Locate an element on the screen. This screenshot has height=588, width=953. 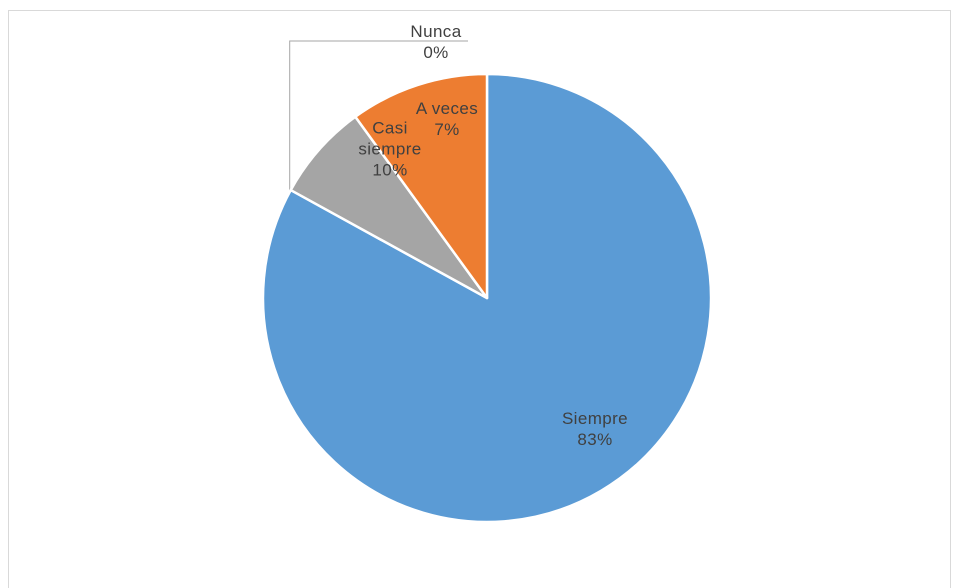
data-label-category-siempre: Siempre is located at coordinates (595, 418).